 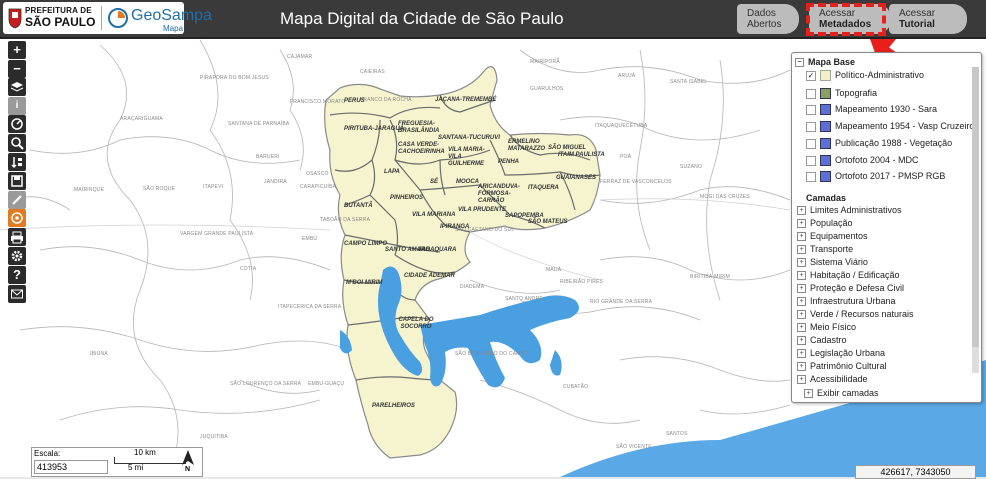 What do you see at coordinates (849, 210) in the screenshot?
I see `camada-item: + Limites Administrativos` at bounding box center [849, 210].